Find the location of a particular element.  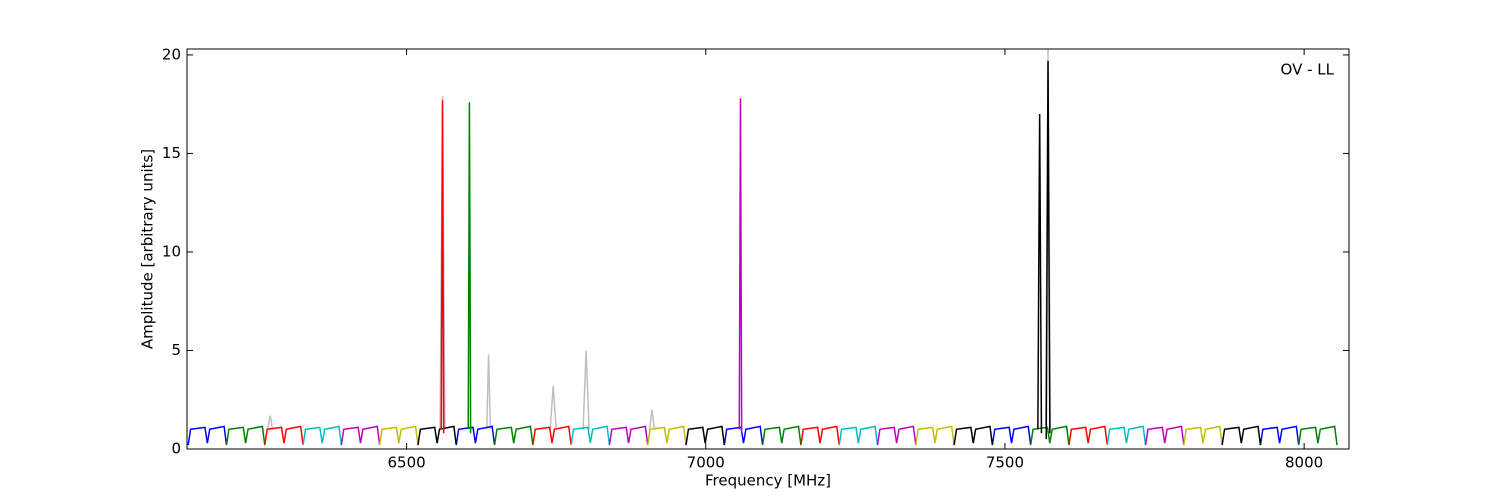

y-tick-label: 0 is located at coordinates (176, 449).